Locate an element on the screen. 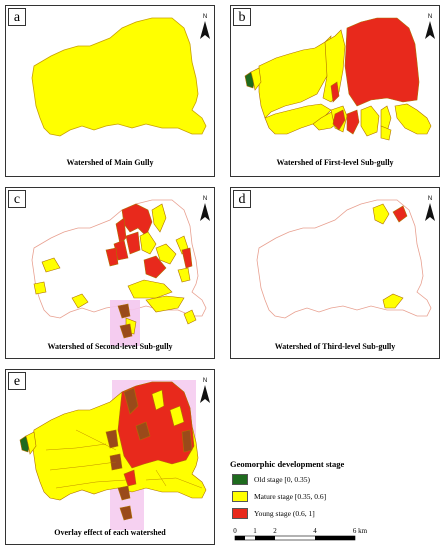 The image size is (445, 552). map-b is located at coordinates (338, 79).